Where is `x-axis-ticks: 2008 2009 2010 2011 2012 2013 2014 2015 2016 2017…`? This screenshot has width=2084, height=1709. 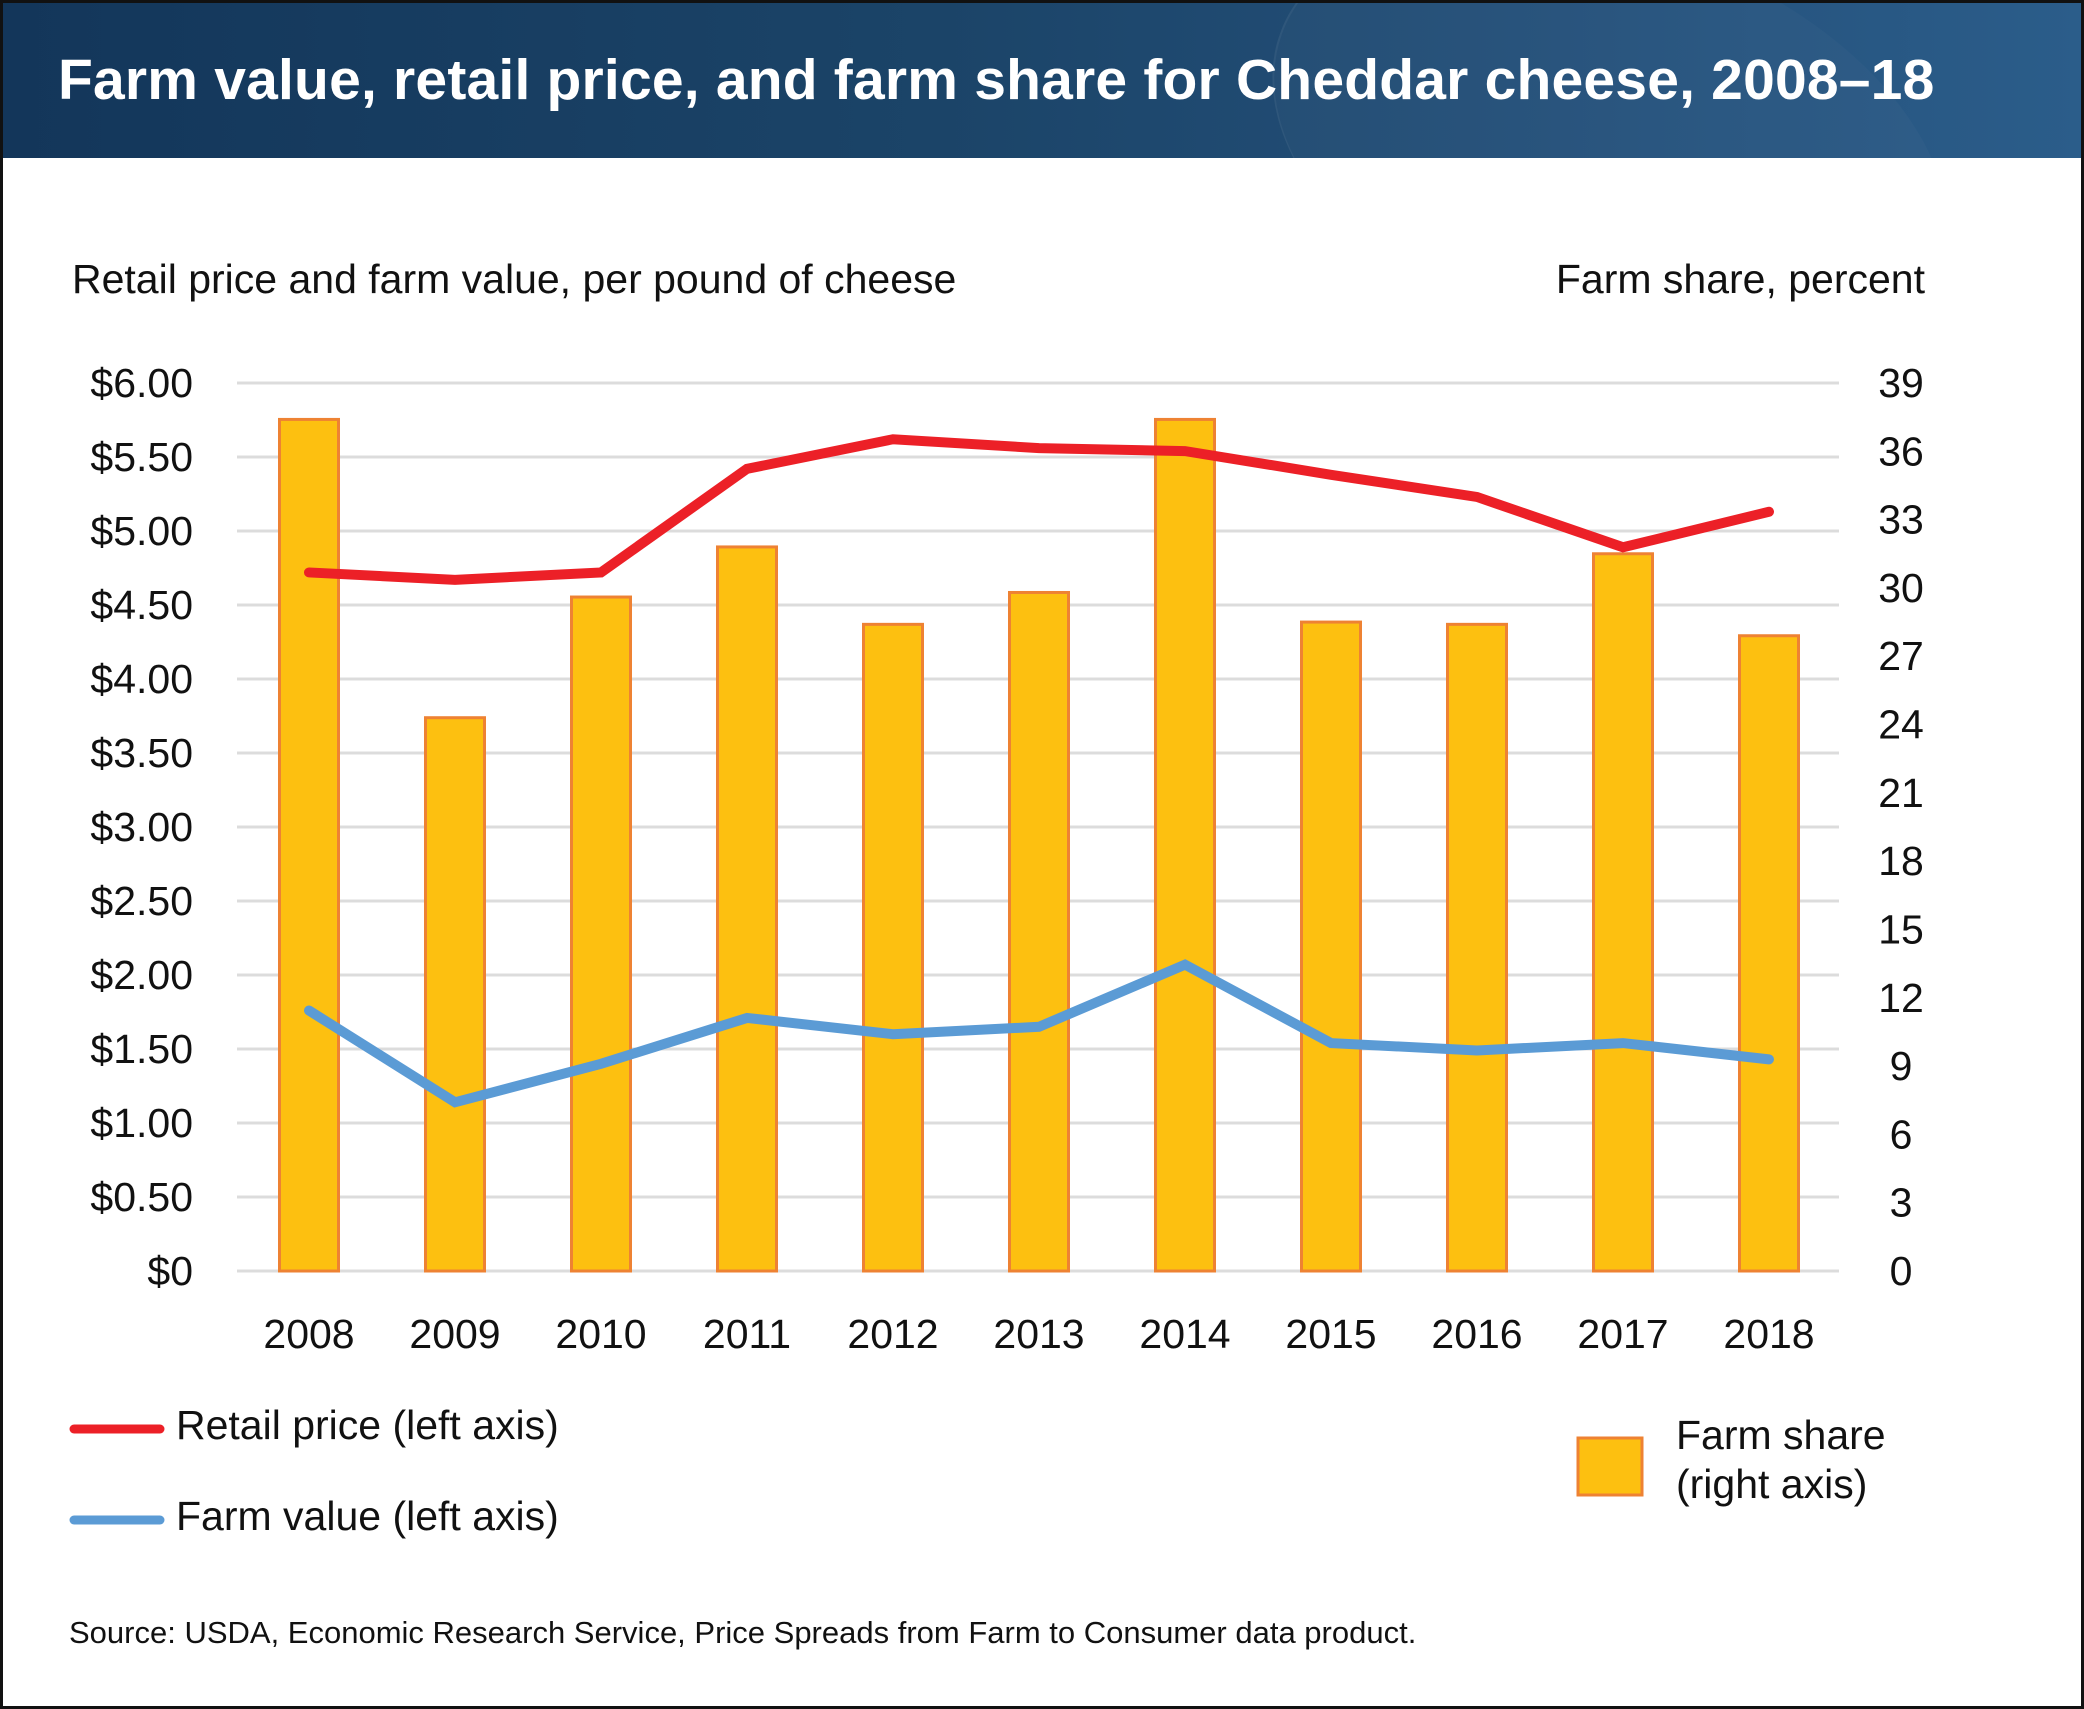 x-axis-ticks: 2008 2009 2010 2011 2012 2013 2014 2015 2016 2017… is located at coordinates (1038, 1334).